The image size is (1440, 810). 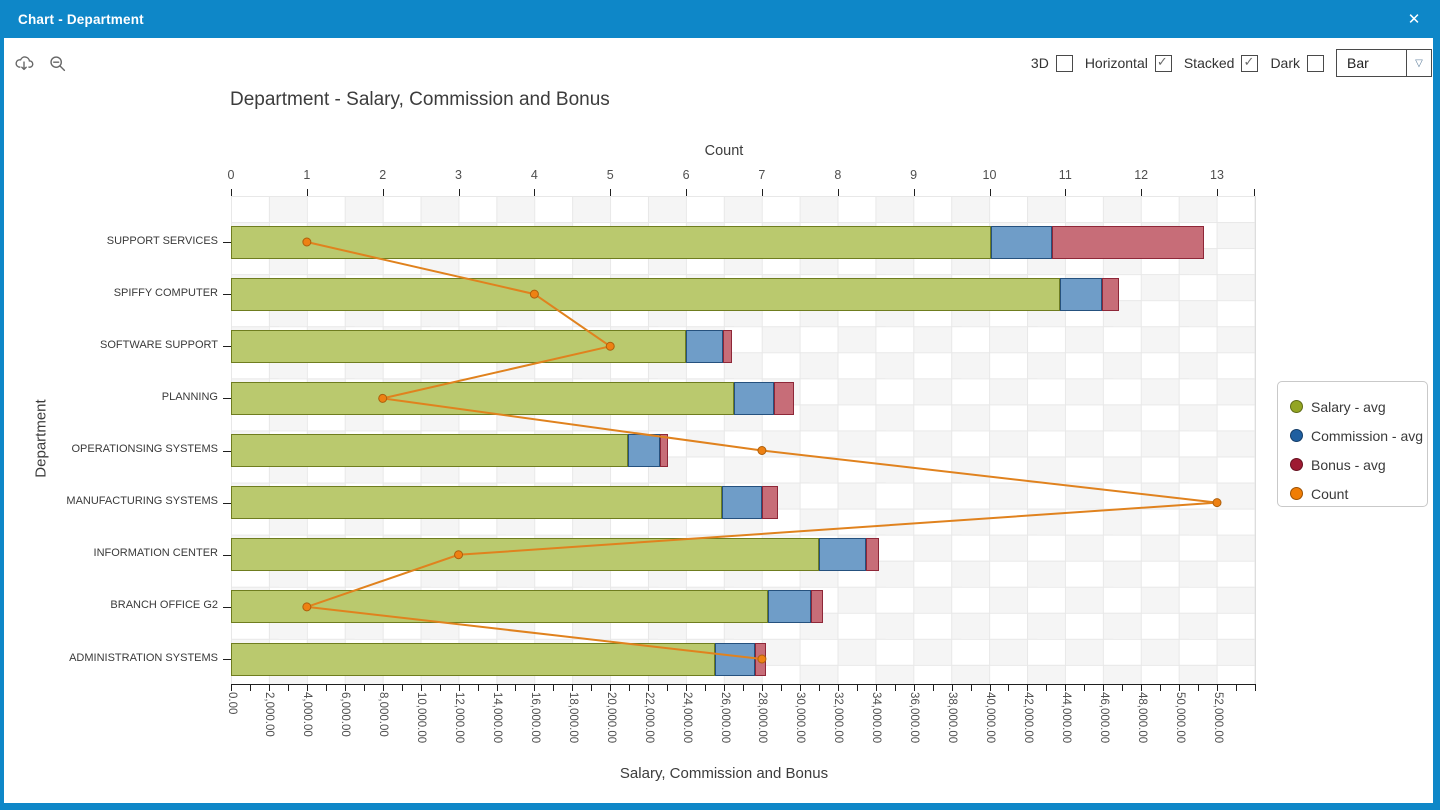 I want to click on top-axis-tick, so click(x=914, y=192).